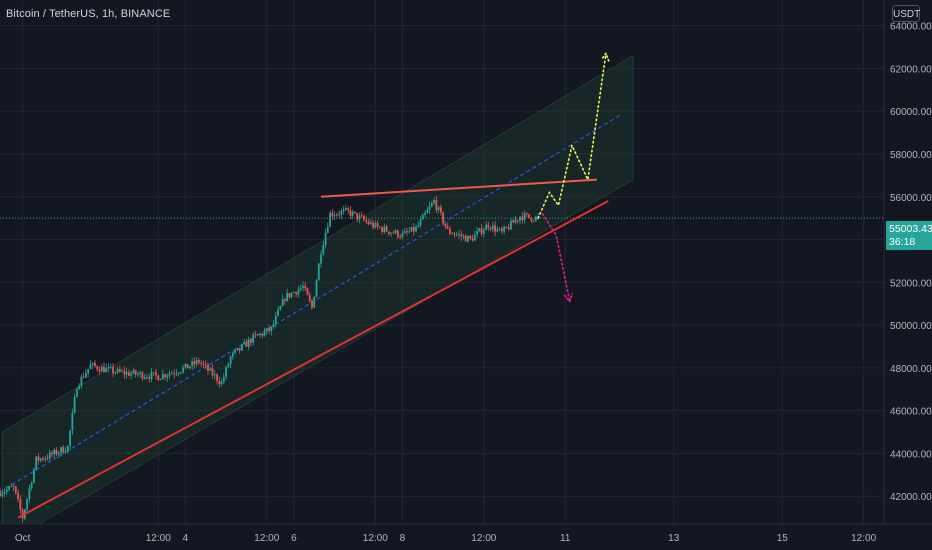 The image size is (932, 550). Describe the element at coordinates (911, 155) in the screenshot. I see `price-tick-label: 58000.00` at that location.